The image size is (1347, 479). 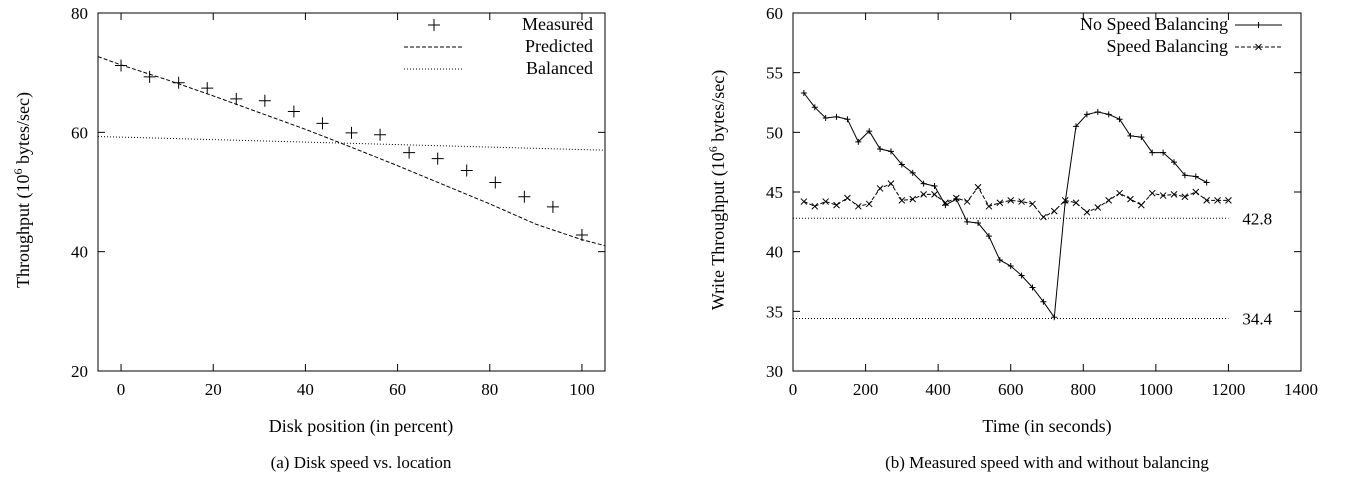 I want to click on x-tick-label: 200, so click(x=866, y=389).